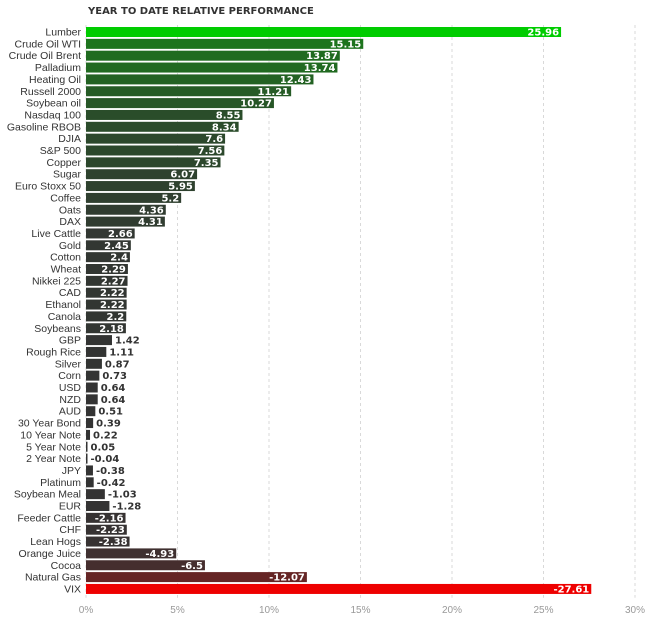  What do you see at coordinates (113, 400) in the screenshot?
I see `value-label-nzd: 0.64` at bounding box center [113, 400].